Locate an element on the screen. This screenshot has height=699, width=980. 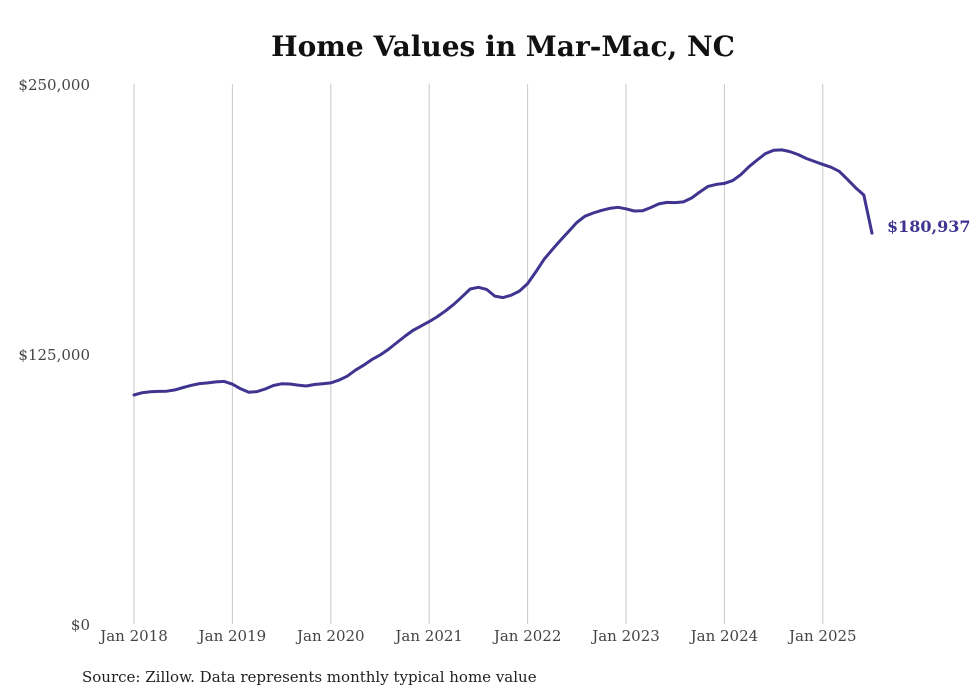
y-axis-ticks: $0 $125,000 $250,000 is located at coordinates (54, 355).